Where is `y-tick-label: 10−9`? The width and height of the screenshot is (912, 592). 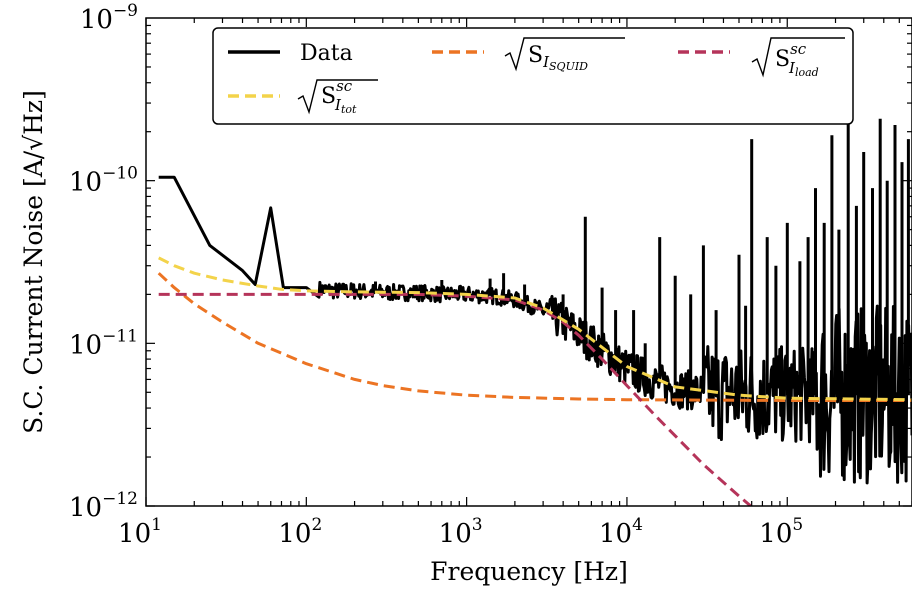
y-tick-label: 10−9 is located at coordinates (109, 18).